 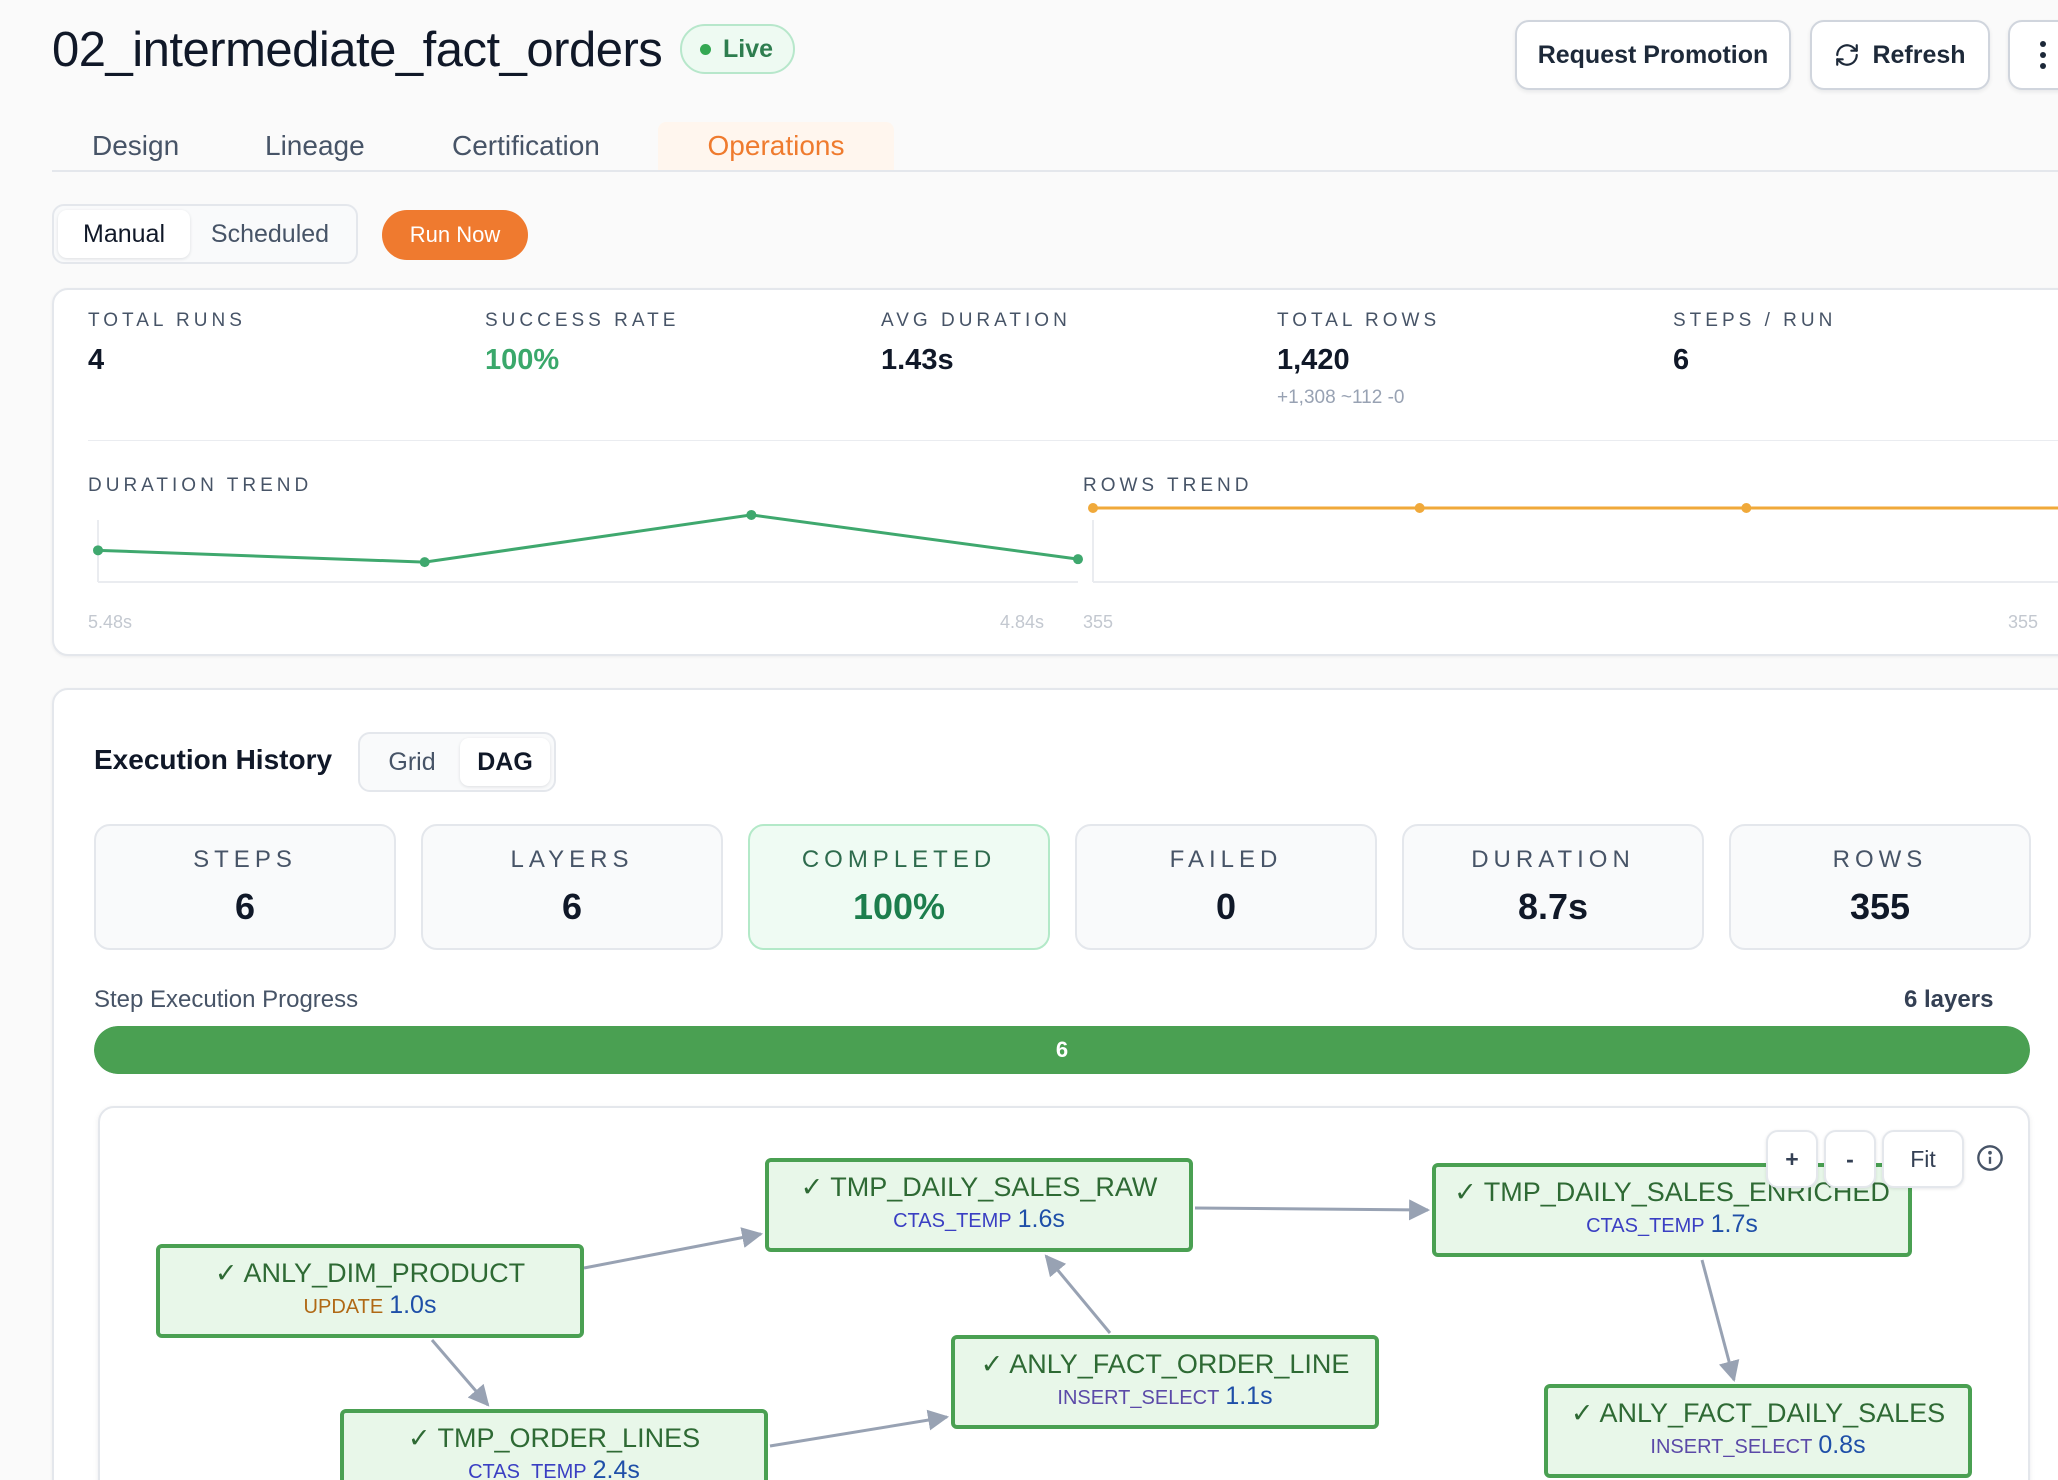 What do you see at coordinates (1792, 1159) in the screenshot?
I see `zoom-in-button: +` at bounding box center [1792, 1159].